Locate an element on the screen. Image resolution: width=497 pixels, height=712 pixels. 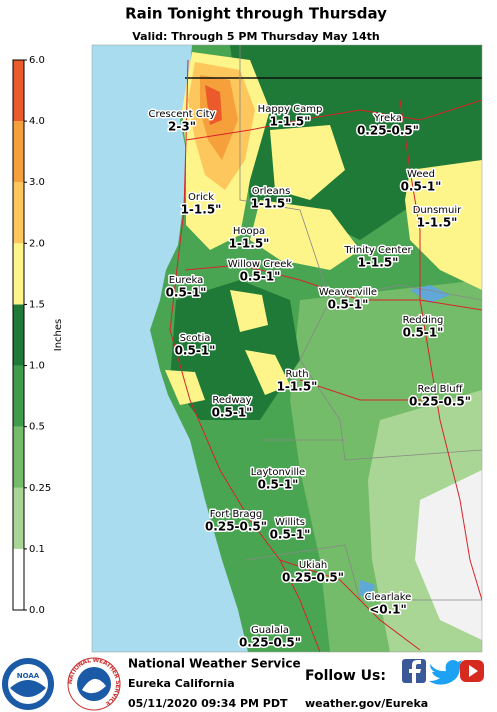
place-name: Ukiah is located at coordinates (313, 565).